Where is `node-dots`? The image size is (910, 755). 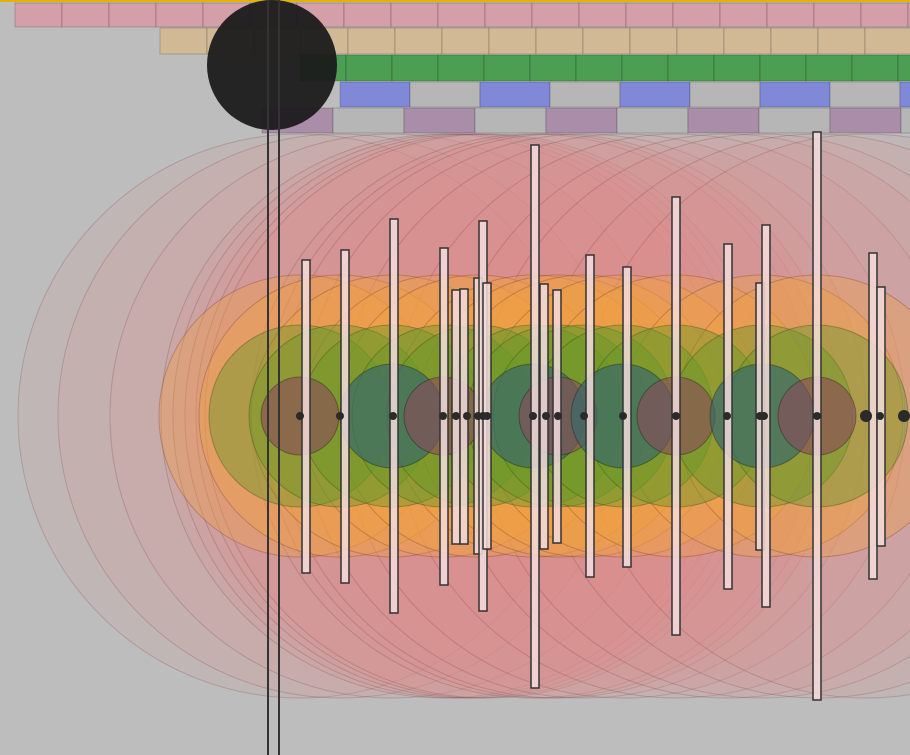 node-dots is located at coordinates (603, 416).